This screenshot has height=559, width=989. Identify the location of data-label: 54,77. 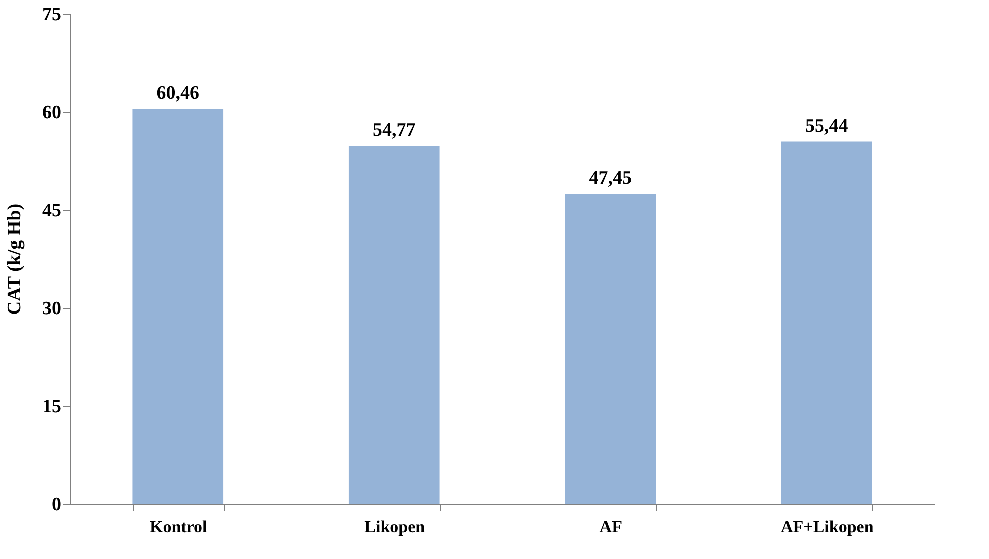
(394, 131).